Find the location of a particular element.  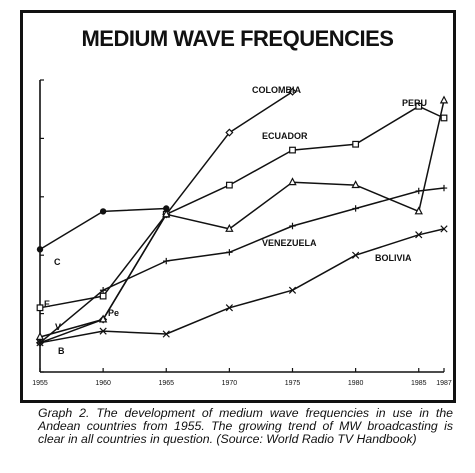

label-v: V is located at coordinates (58, 327).